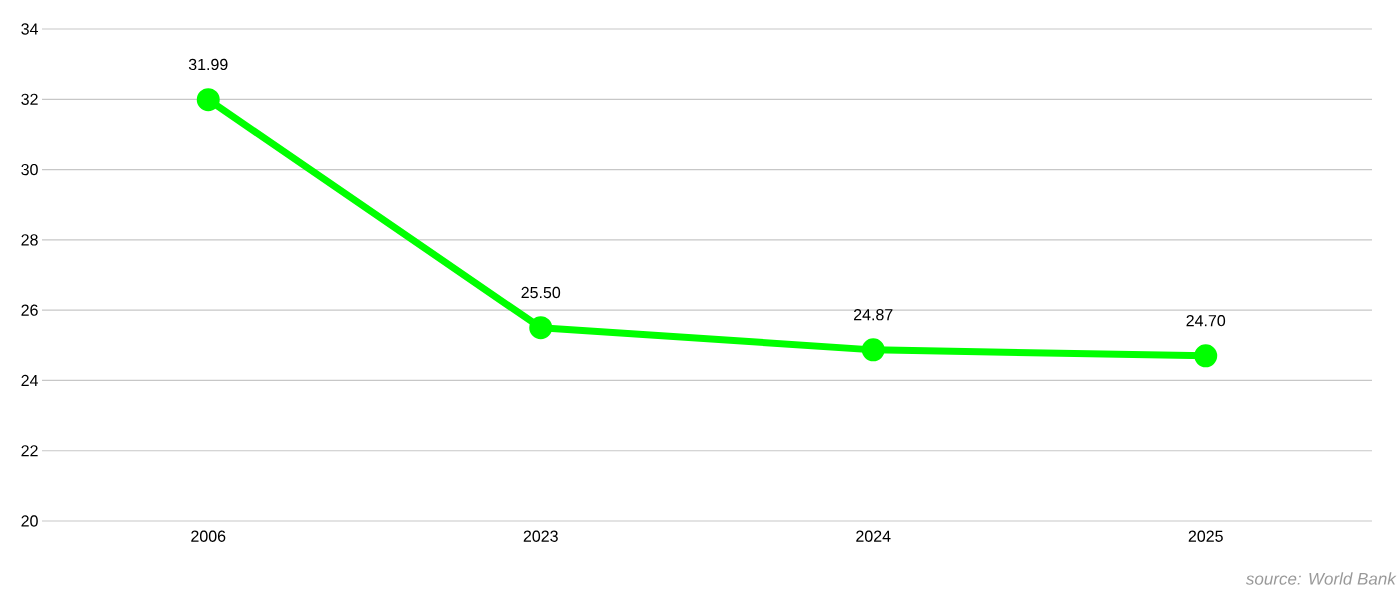 The image size is (1400, 589). I want to click on x-tick-label: 2023, so click(540, 536).